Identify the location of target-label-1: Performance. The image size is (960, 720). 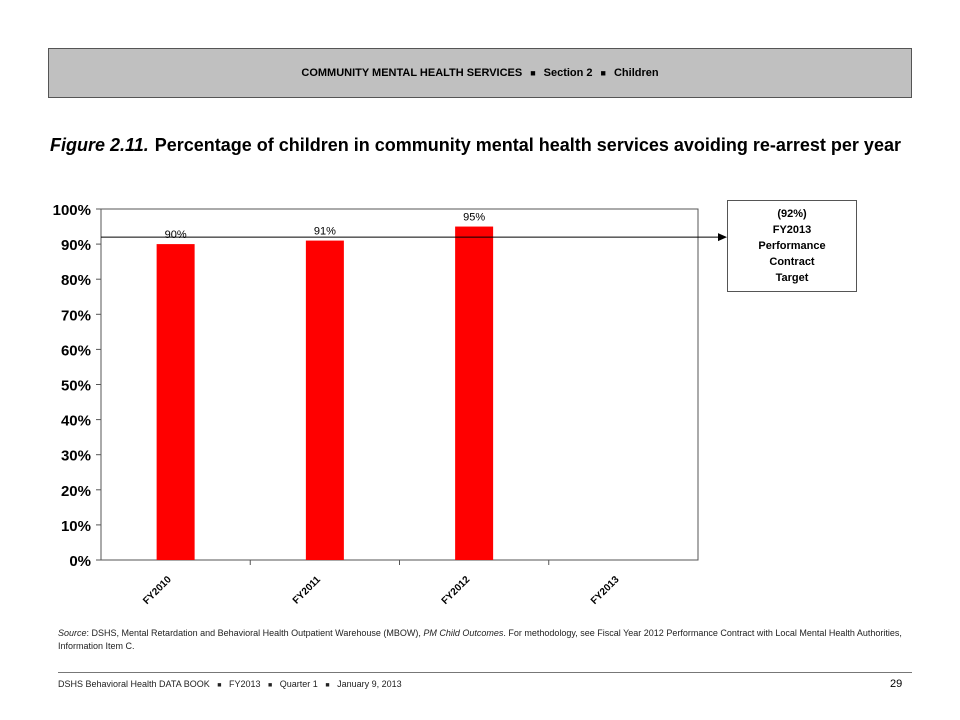
(792, 246).